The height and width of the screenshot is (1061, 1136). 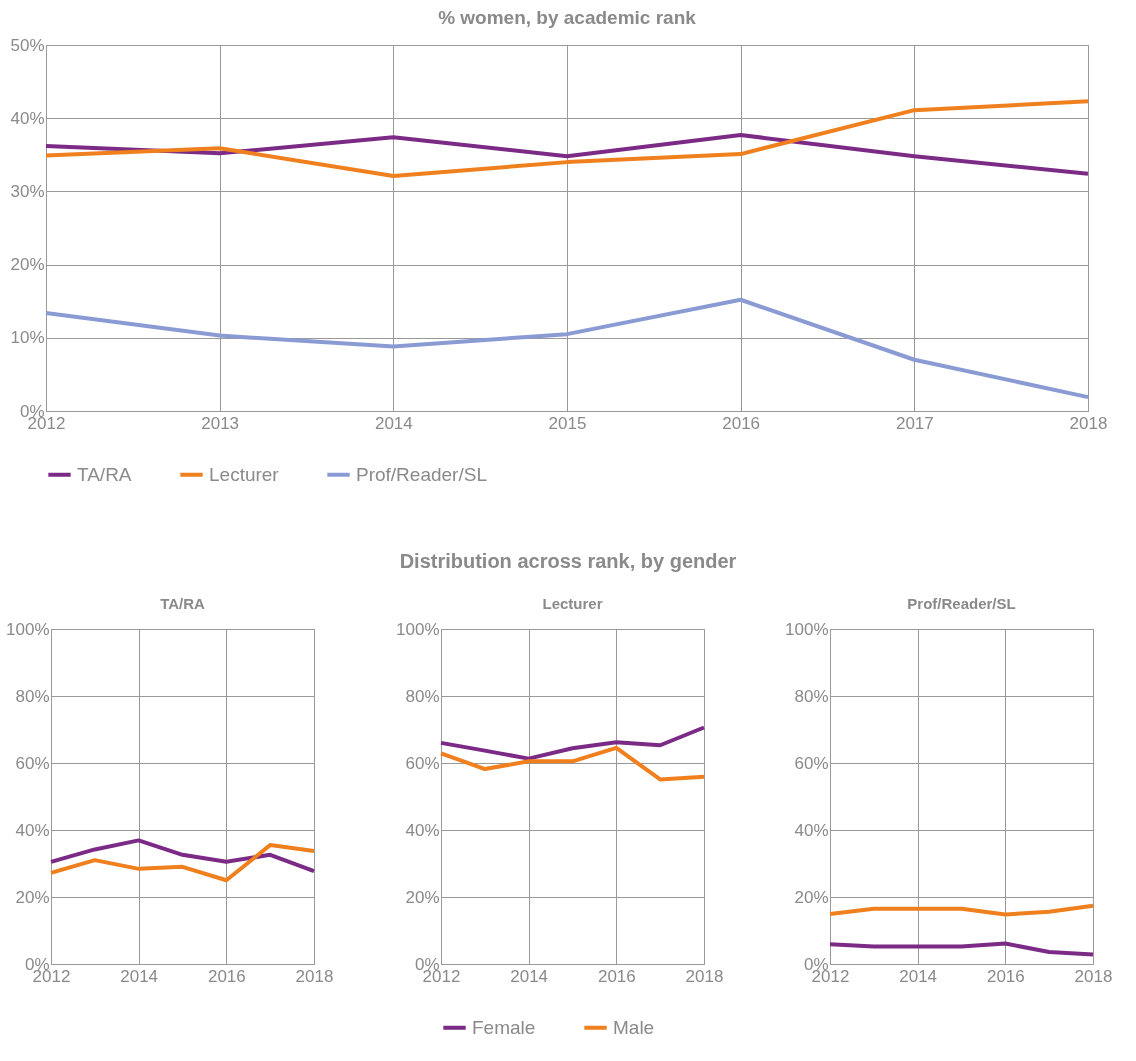 What do you see at coordinates (567, 17) in the screenshot?
I see `chart-title: % women, by academic rank` at bounding box center [567, 17].